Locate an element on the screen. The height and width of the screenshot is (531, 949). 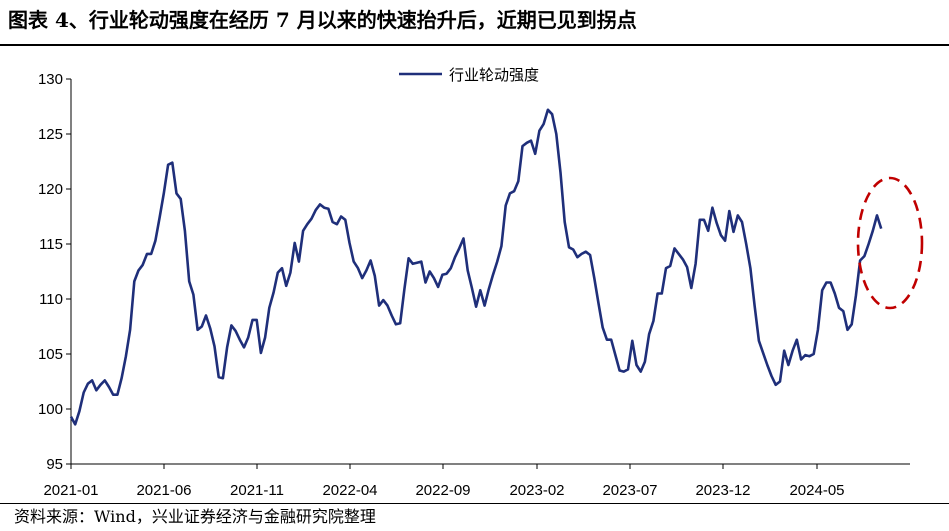
y-tick-label: 100 is located at coordinates (50, 409).